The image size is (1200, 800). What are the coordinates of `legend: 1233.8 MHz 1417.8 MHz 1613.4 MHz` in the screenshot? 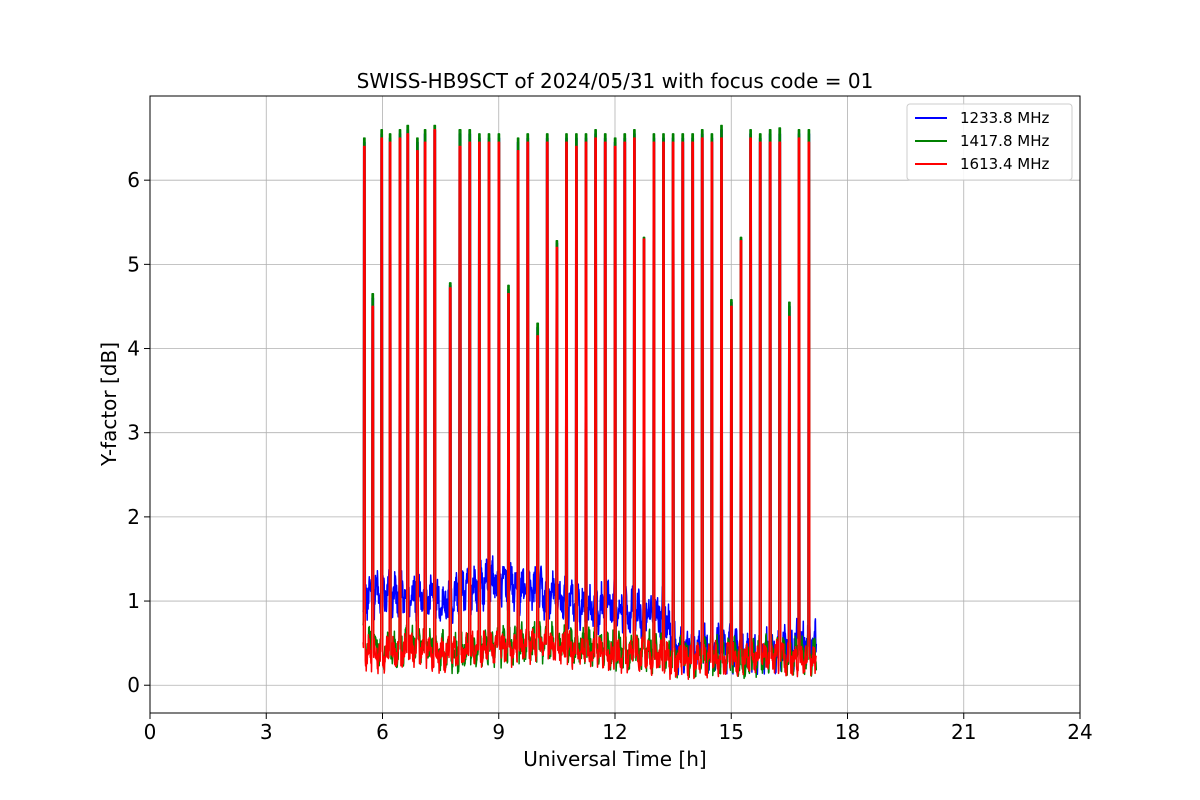 It's located at (989, 142).